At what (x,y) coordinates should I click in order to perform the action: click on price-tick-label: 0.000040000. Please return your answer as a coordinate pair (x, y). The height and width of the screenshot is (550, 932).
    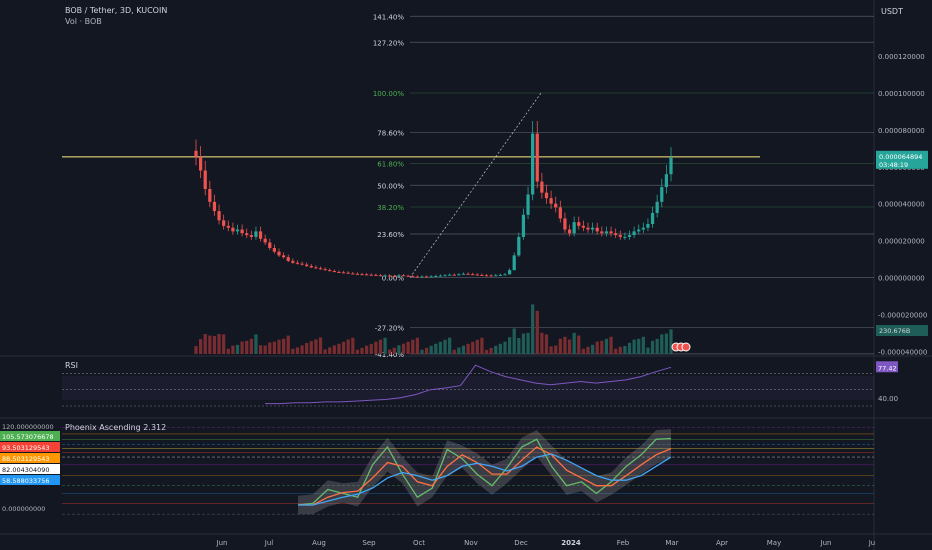
    Looking at the image, I should click on (901, 205).